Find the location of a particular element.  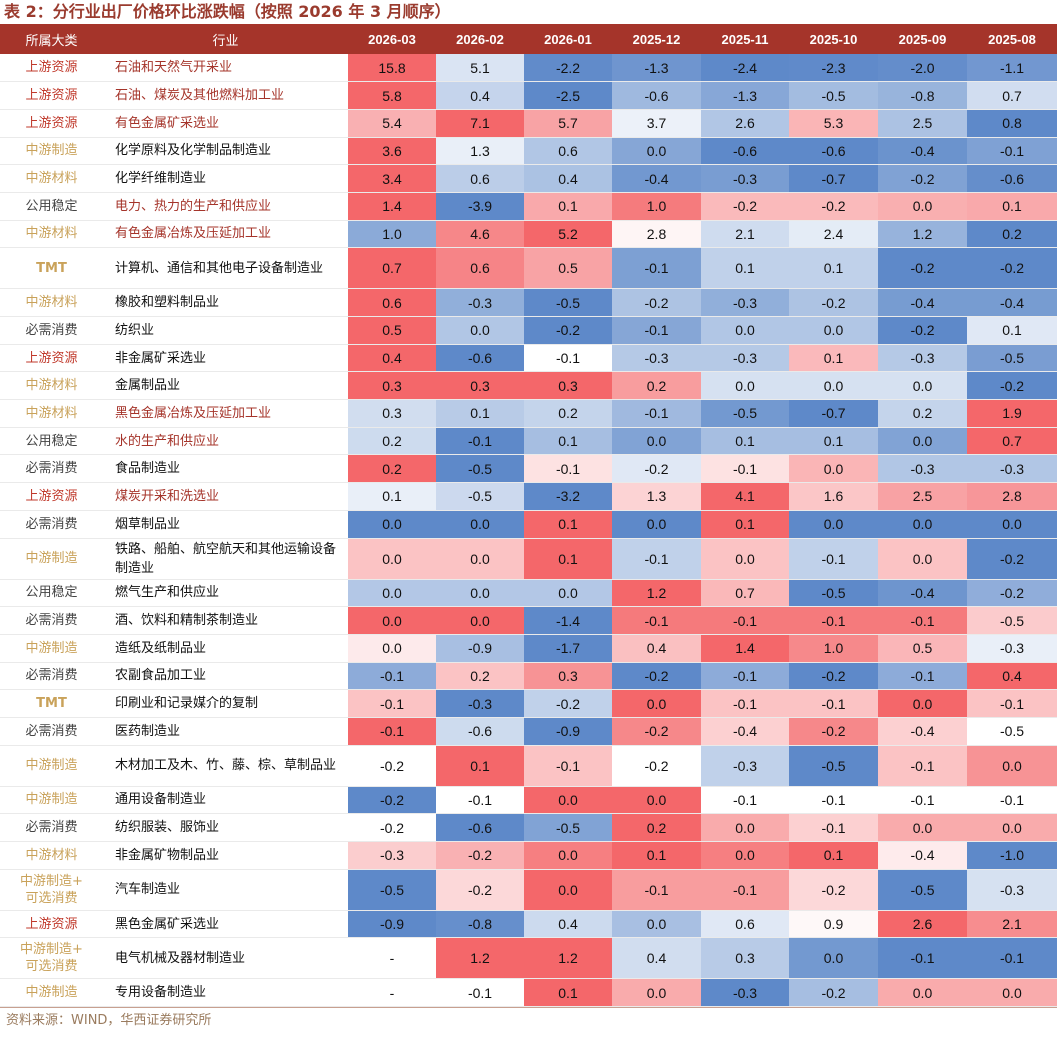

value-cell: 1.3 is located at coordinates (656, 496).